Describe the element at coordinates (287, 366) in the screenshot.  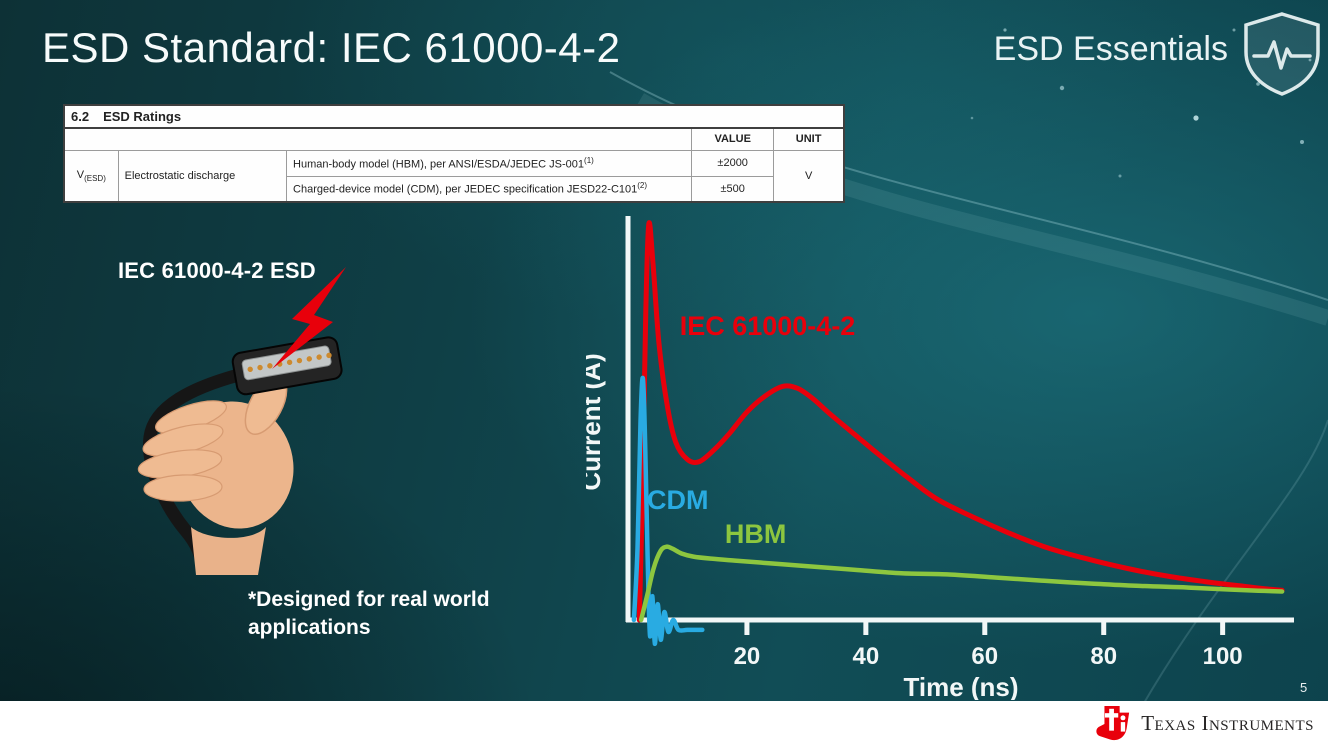
I see `hdmi-connector` at that location.